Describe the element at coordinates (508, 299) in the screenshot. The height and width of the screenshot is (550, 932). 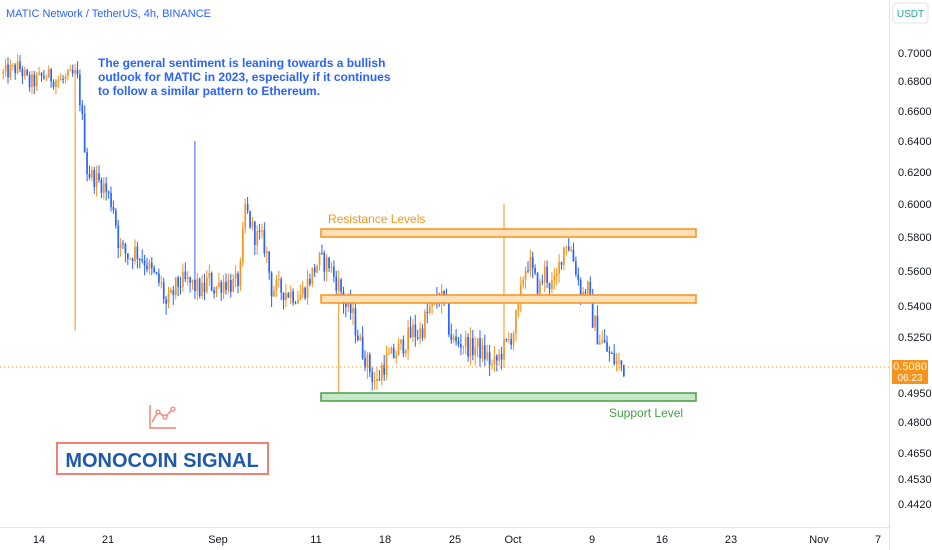
I see `resistance-zone-lower` at that location.